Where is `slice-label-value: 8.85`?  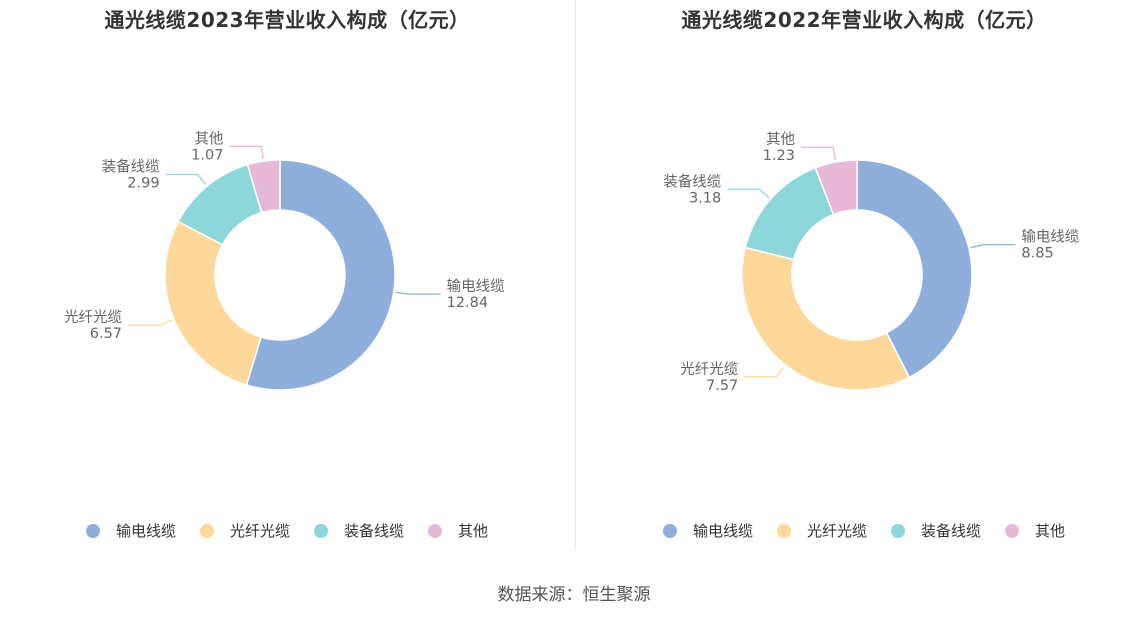 slice-label-value: 8.85 is located at coordinates (1037, 254).